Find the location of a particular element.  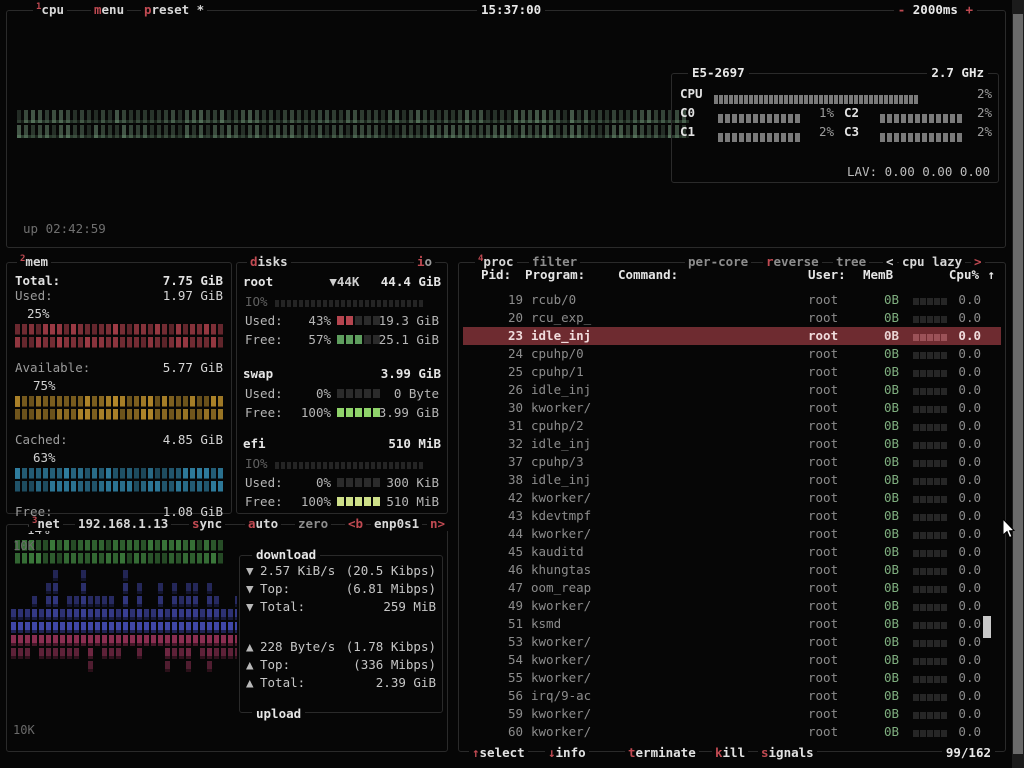

process-row: 23 idle_inj root 0B 0.0 is located at coordinates (732, 336).